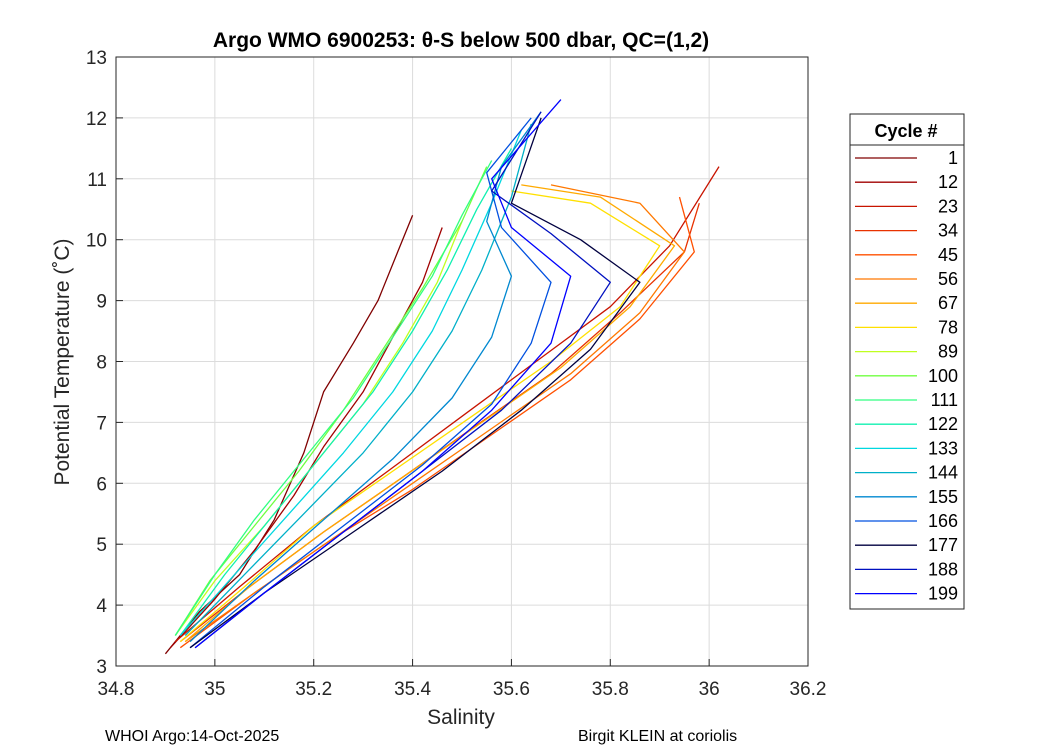 The width and height of the screenshot is (1050, 750). I want to click on y-tick-label: 12, so click(96, 119).